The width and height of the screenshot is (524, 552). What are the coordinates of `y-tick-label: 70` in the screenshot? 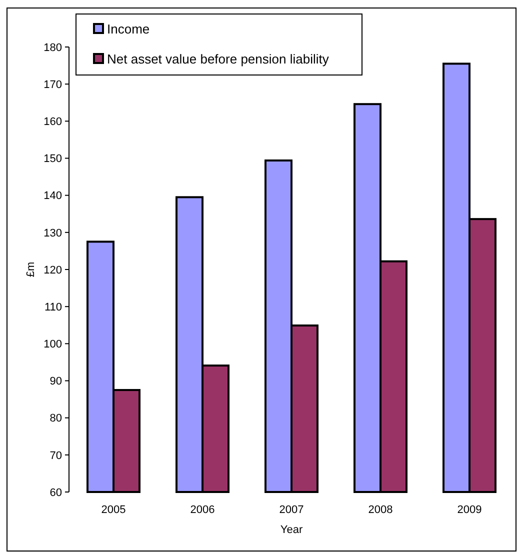 It's located at (56, 456).